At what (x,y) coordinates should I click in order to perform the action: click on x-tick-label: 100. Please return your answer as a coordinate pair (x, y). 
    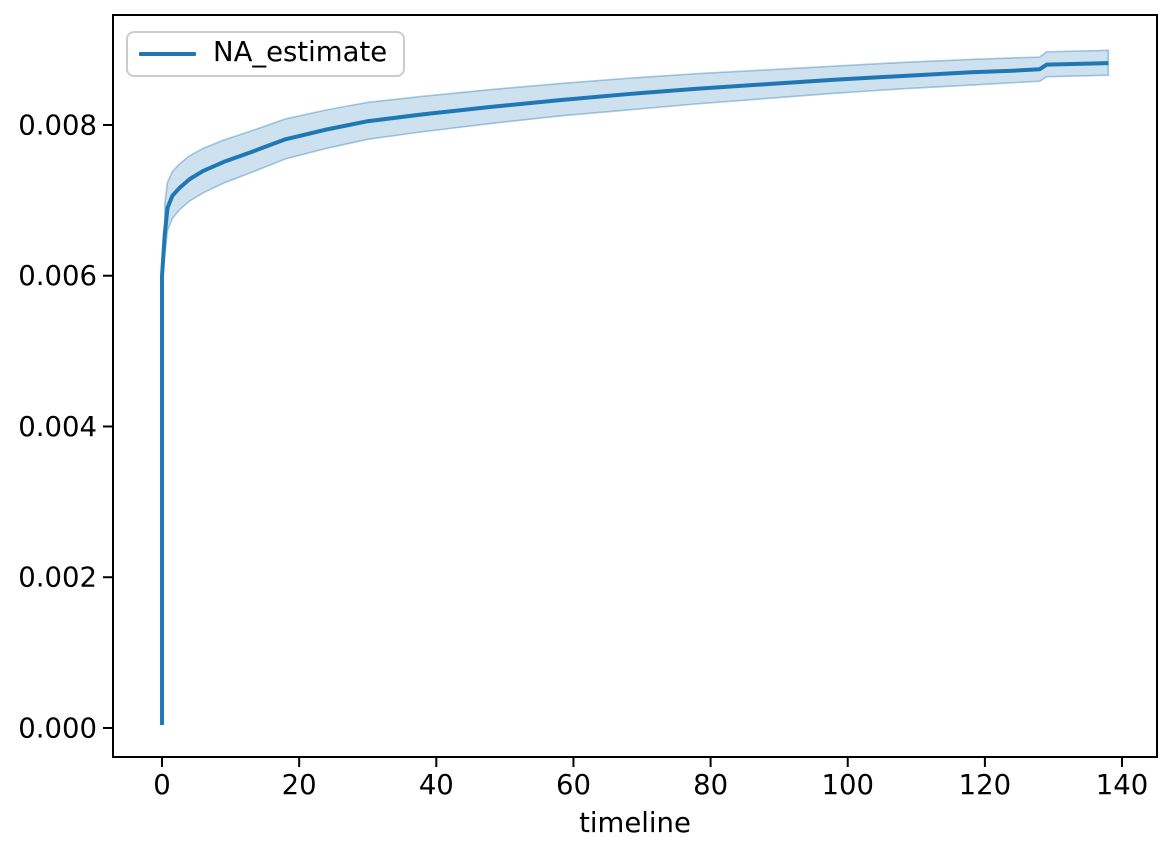
    Looking at the image, I should click on (847, 785).